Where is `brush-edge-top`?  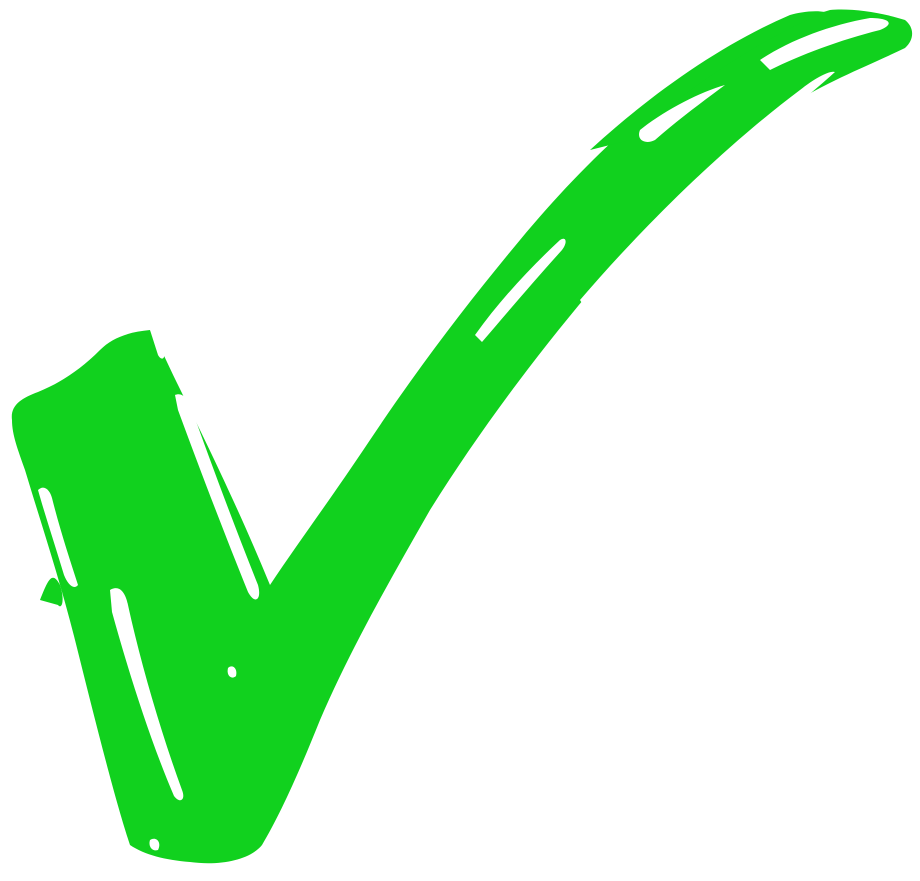 brush-edge-top is located at coordinates (707, 80).